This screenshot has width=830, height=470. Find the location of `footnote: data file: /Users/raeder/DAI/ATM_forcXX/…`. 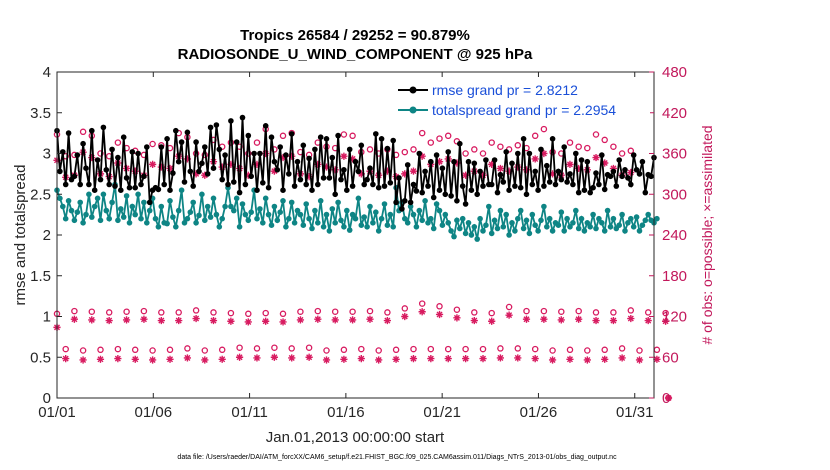

footnote: data file: /Users/raeder/DAI/ATM_forcXX/… is located at coordinates (397, 457).